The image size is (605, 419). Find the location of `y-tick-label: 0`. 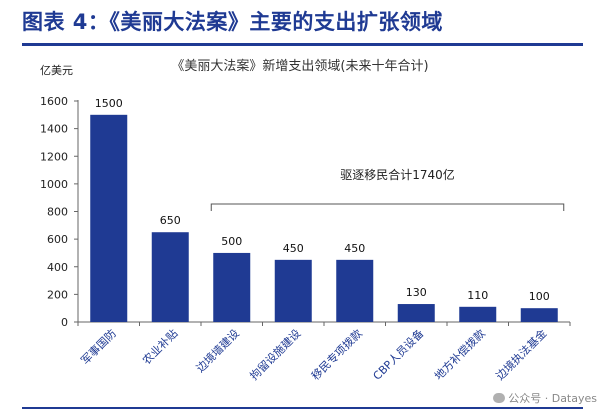

y-tick-label: 0 is located at coordinates (64, 322).